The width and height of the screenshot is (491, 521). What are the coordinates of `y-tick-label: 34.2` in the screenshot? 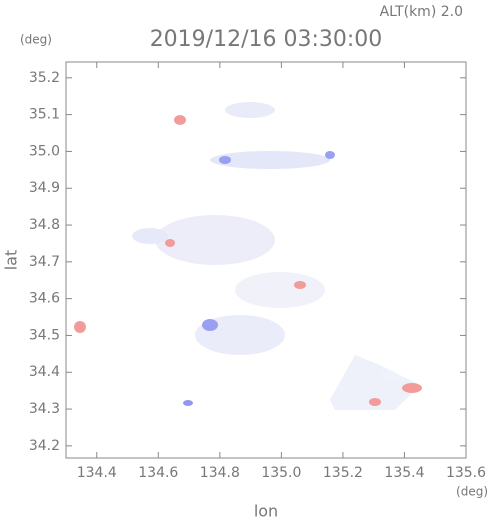 It's located at (44, 446).